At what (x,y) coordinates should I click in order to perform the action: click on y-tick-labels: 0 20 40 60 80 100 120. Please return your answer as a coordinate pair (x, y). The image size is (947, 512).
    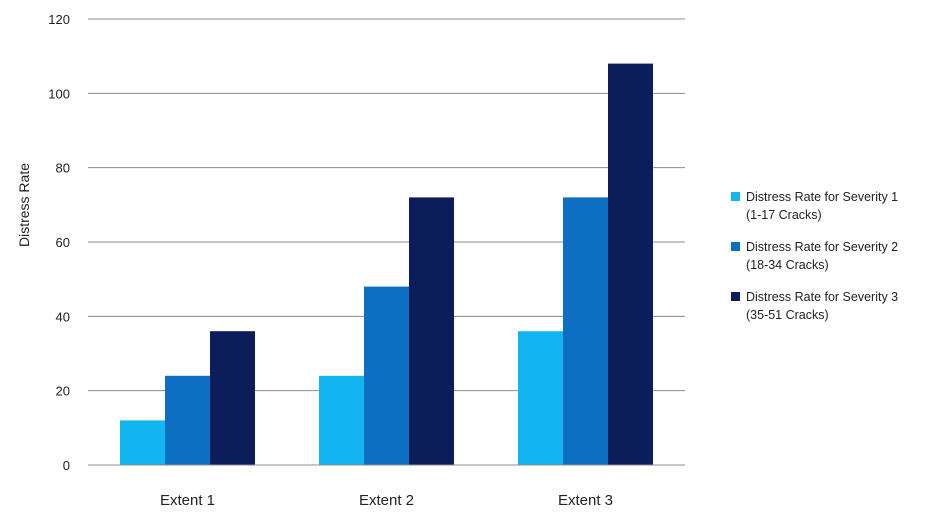
    Looking at the image, I should click on (59, 242).